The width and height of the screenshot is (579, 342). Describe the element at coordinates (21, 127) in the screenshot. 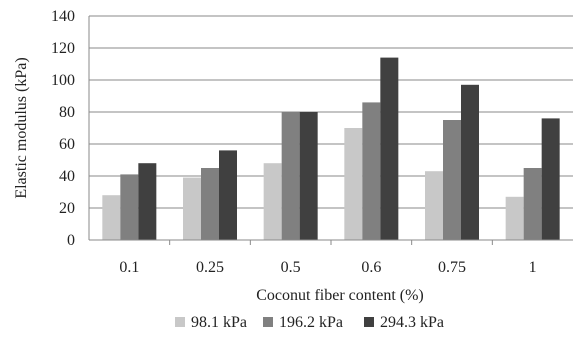

I see `y-axis-title: Elastic modulus (kPa)` at that location.